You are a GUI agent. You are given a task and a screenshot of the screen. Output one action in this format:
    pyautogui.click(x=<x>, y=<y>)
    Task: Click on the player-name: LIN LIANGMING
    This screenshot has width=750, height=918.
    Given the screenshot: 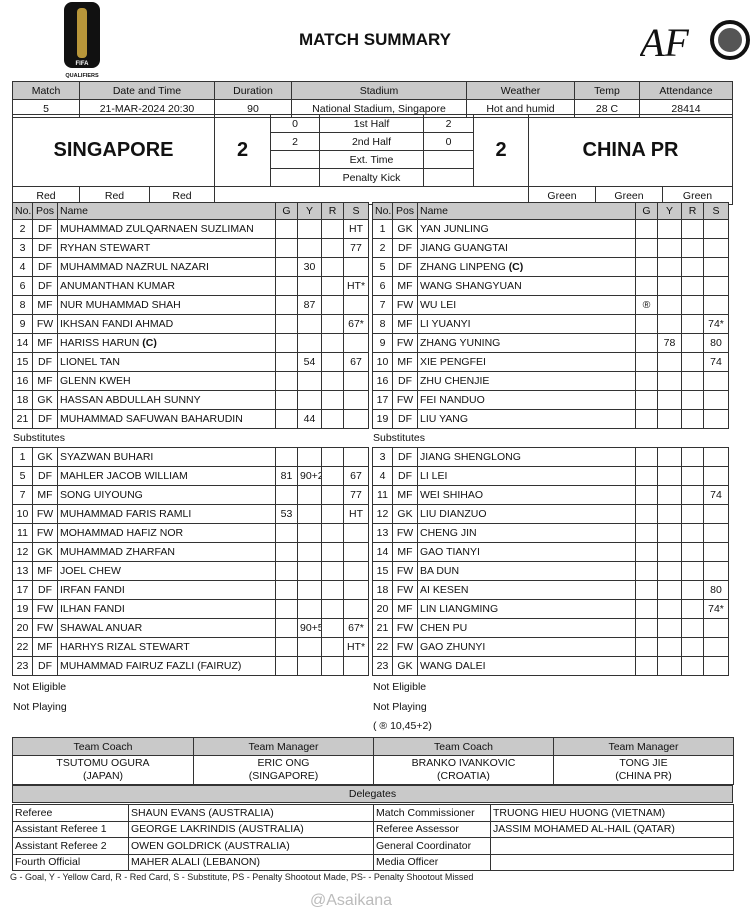 What is the action you would take?
    pyautogui.click(x=526, y=609)
    